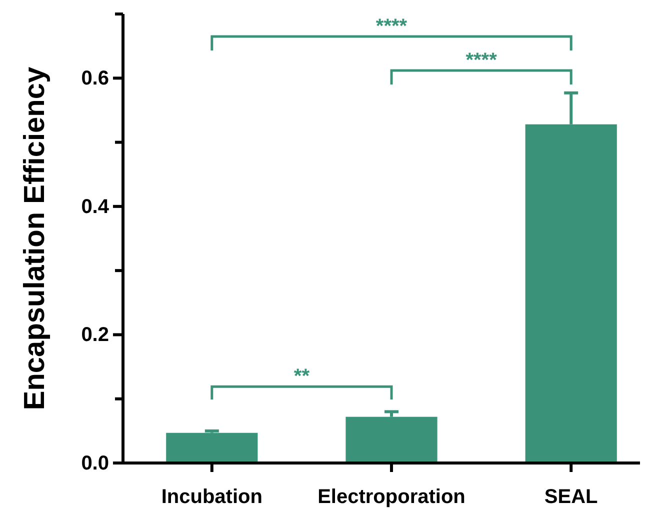  Describe the element at coordinates (571, 497) in the screenshot. I see `x-tick-label: SEAL` at that location.